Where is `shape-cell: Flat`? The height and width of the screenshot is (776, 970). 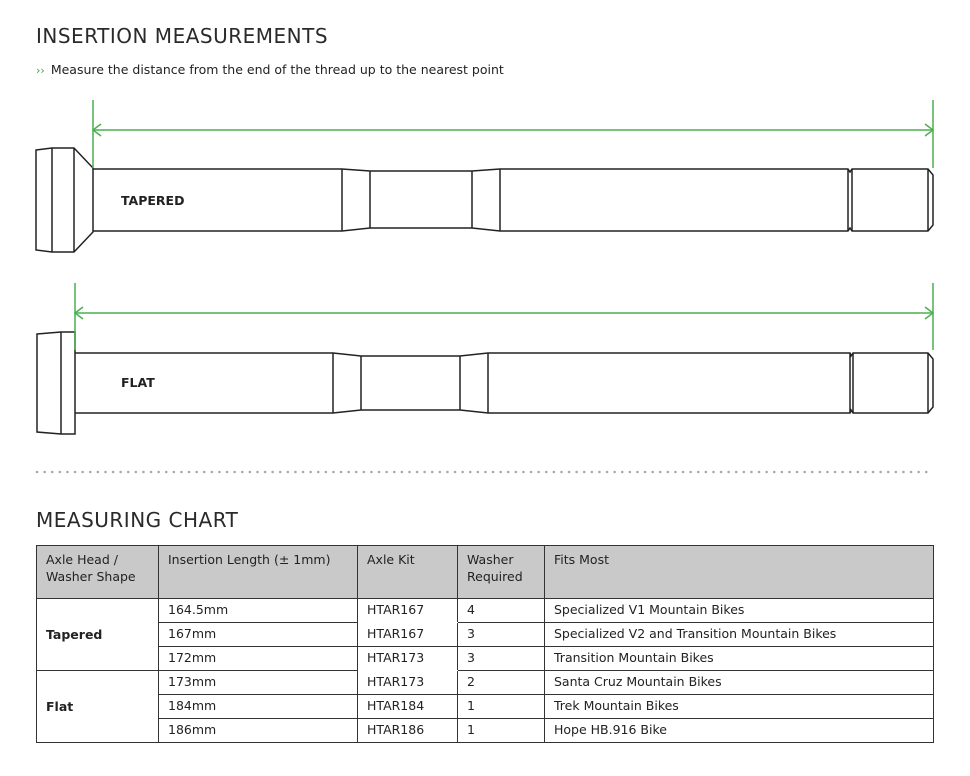
shape-cell: Flat is located at coordinates (97, 706).